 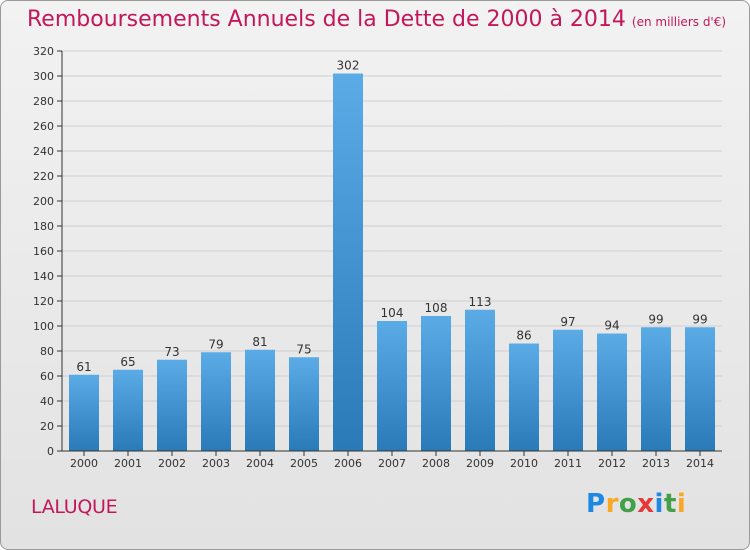 I want to click on y-tick-label: 140, so click(x=43, y=276).